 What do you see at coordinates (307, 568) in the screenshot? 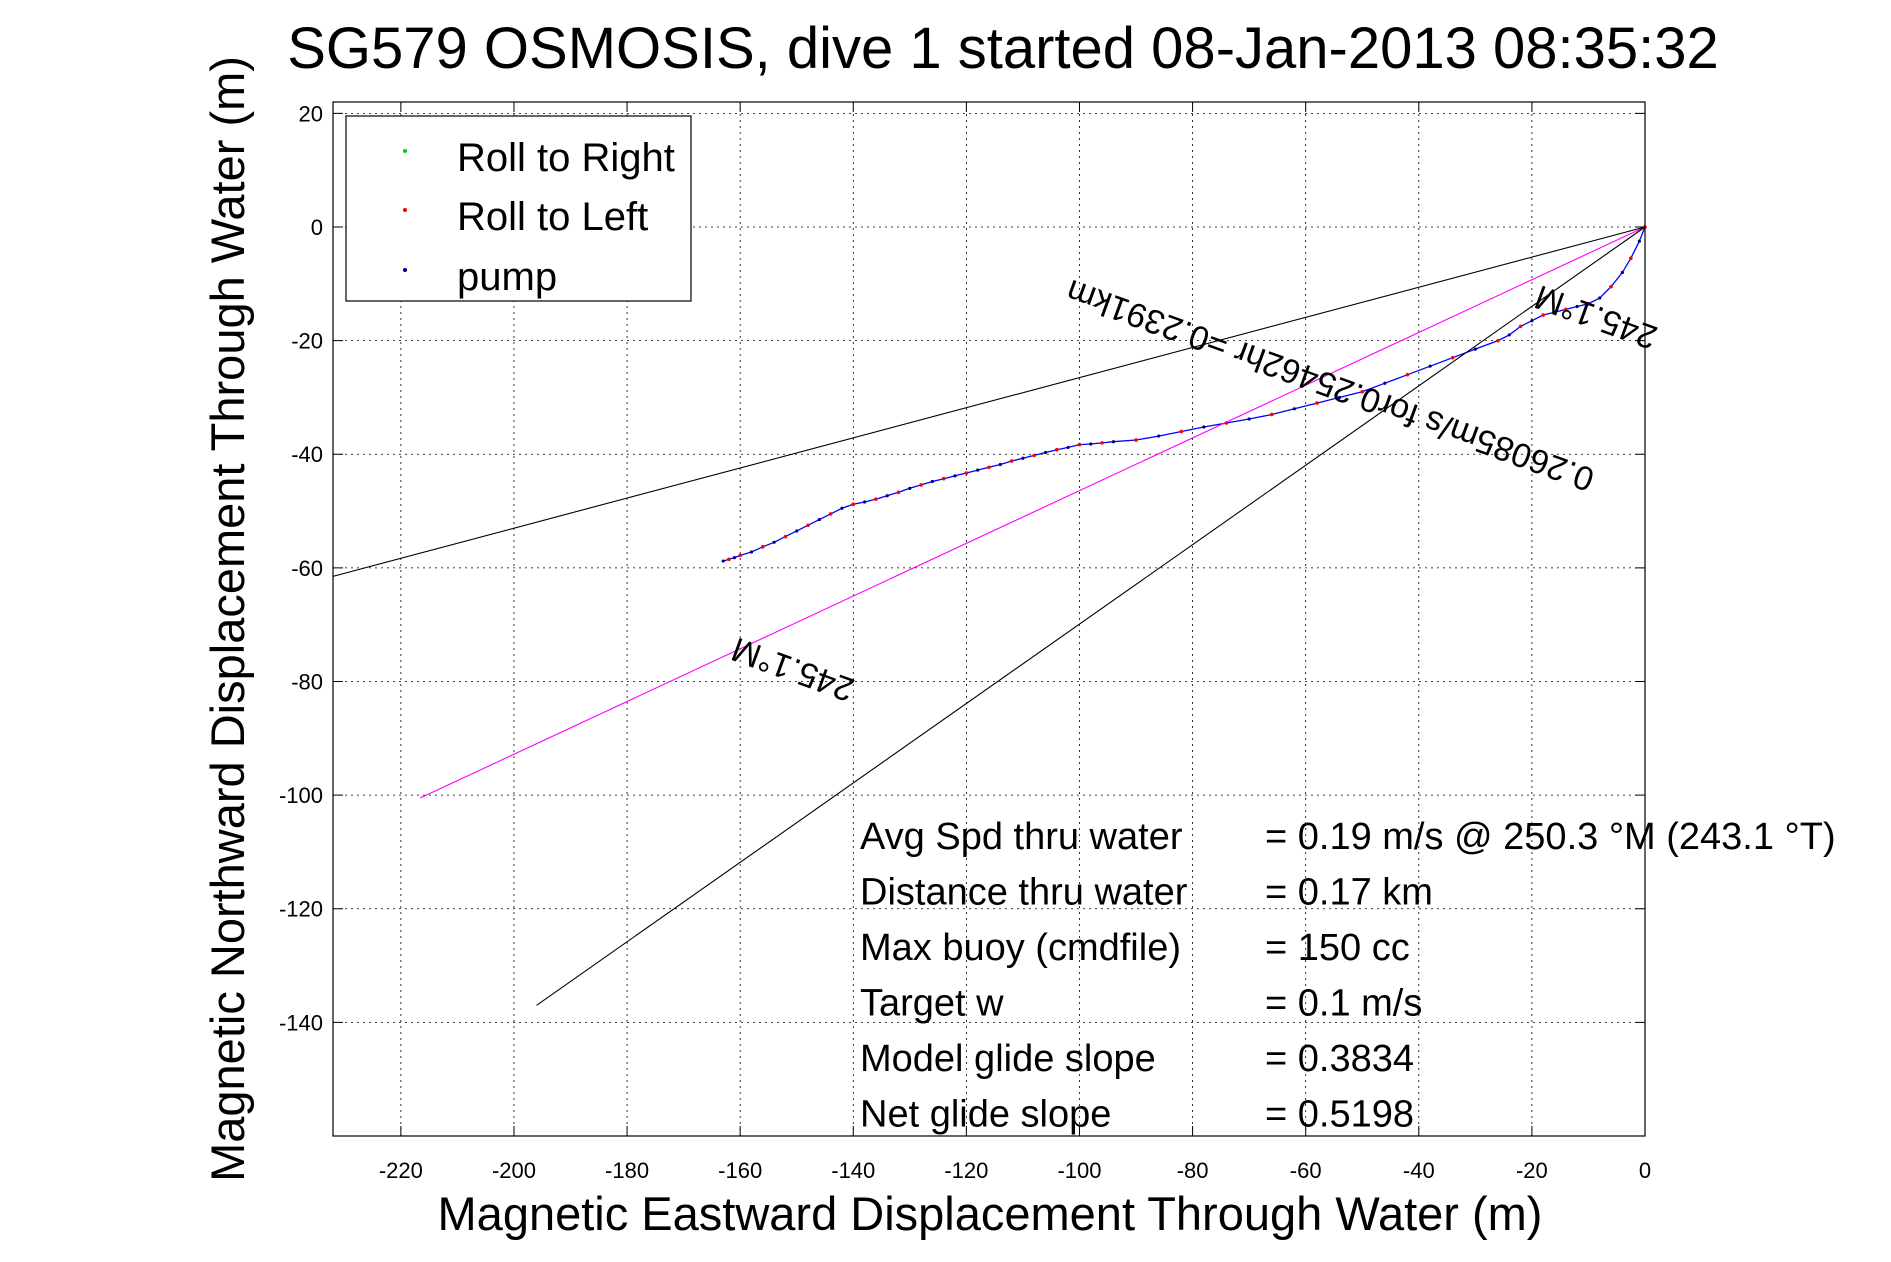
I see `y-tick-label: -60` at bounding box center [307, 568].